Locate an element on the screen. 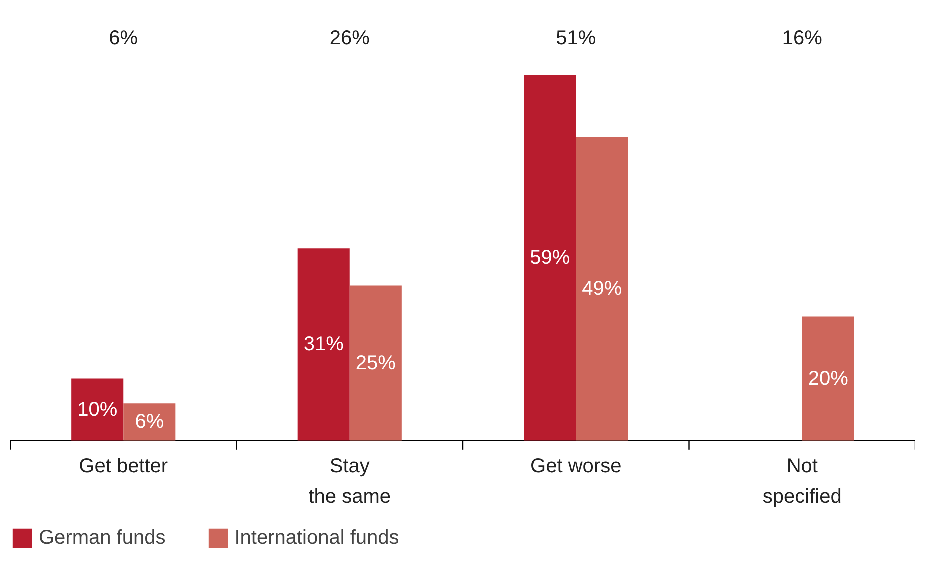 The height and width of the screenshot is (562, 931). data-label: 31% is located at coordinates (324, 345).